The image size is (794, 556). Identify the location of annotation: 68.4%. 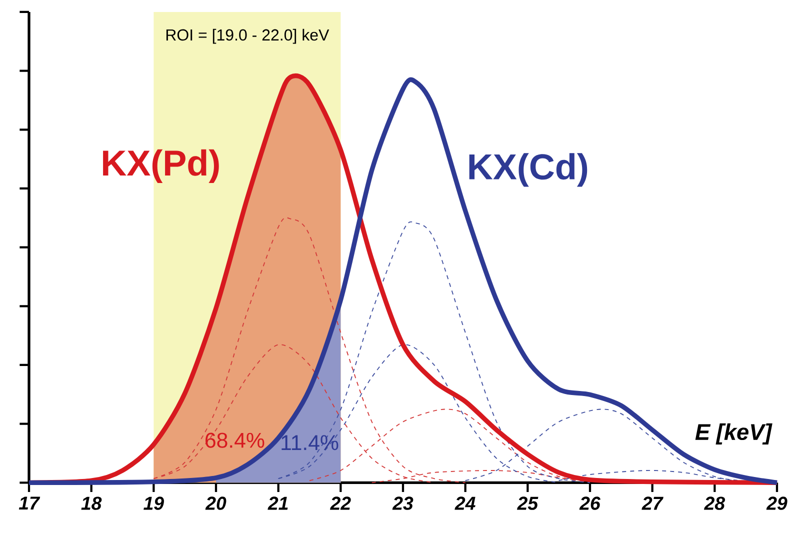
(235, 440).